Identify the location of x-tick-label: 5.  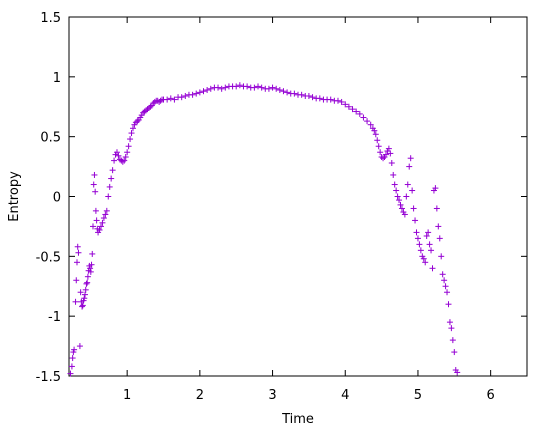
(418, 395).